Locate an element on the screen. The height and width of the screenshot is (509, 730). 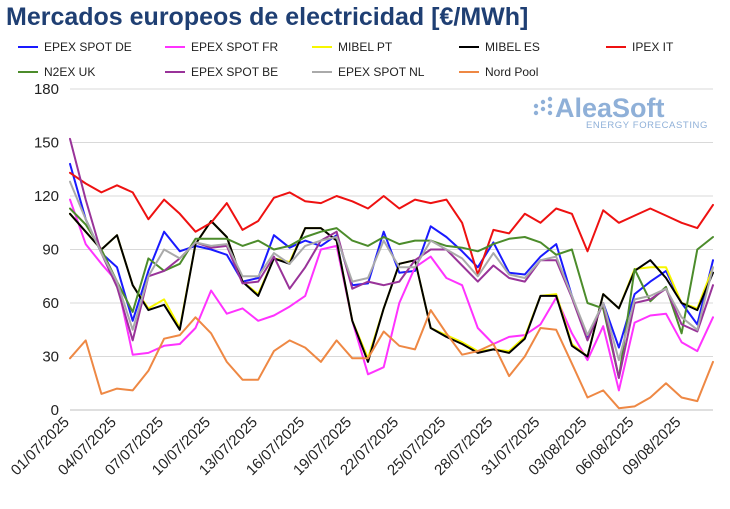
legend-item-epex-spot-be: EPEX SPOT BE is located at coordinates (221, 72).